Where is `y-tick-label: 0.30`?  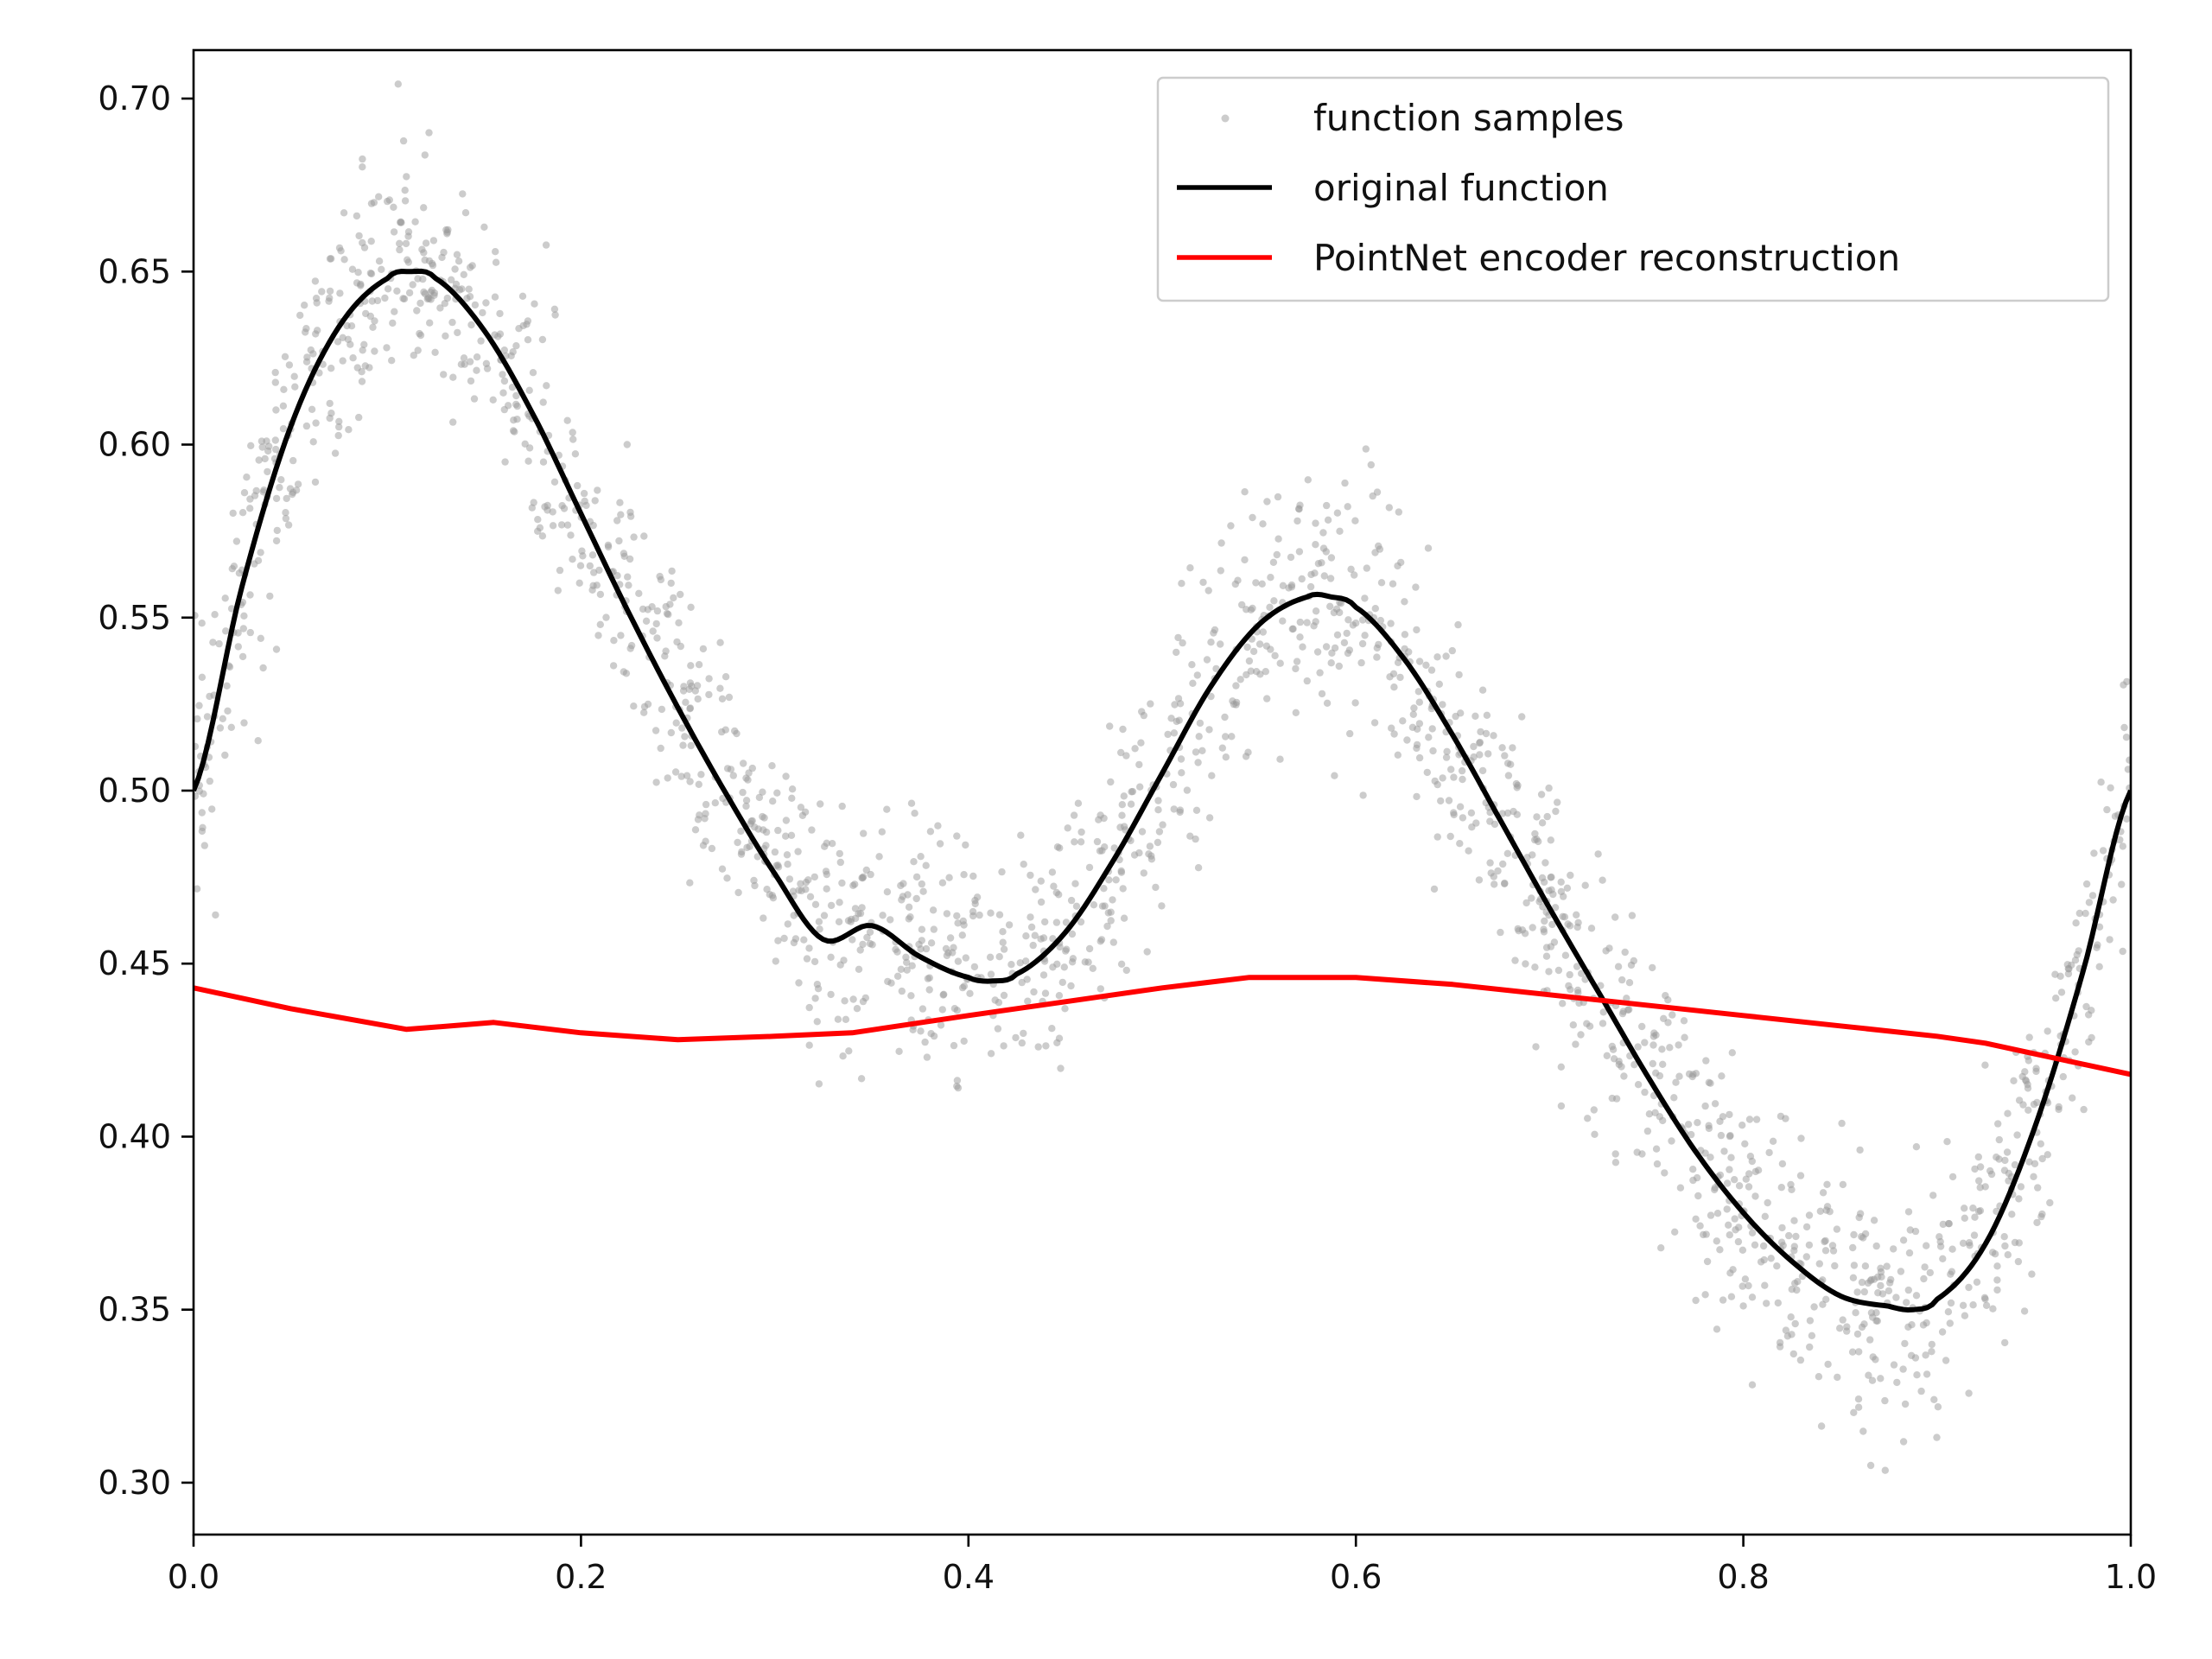
y-tick-label: 0.30 is located at coordinates (134, 1483).